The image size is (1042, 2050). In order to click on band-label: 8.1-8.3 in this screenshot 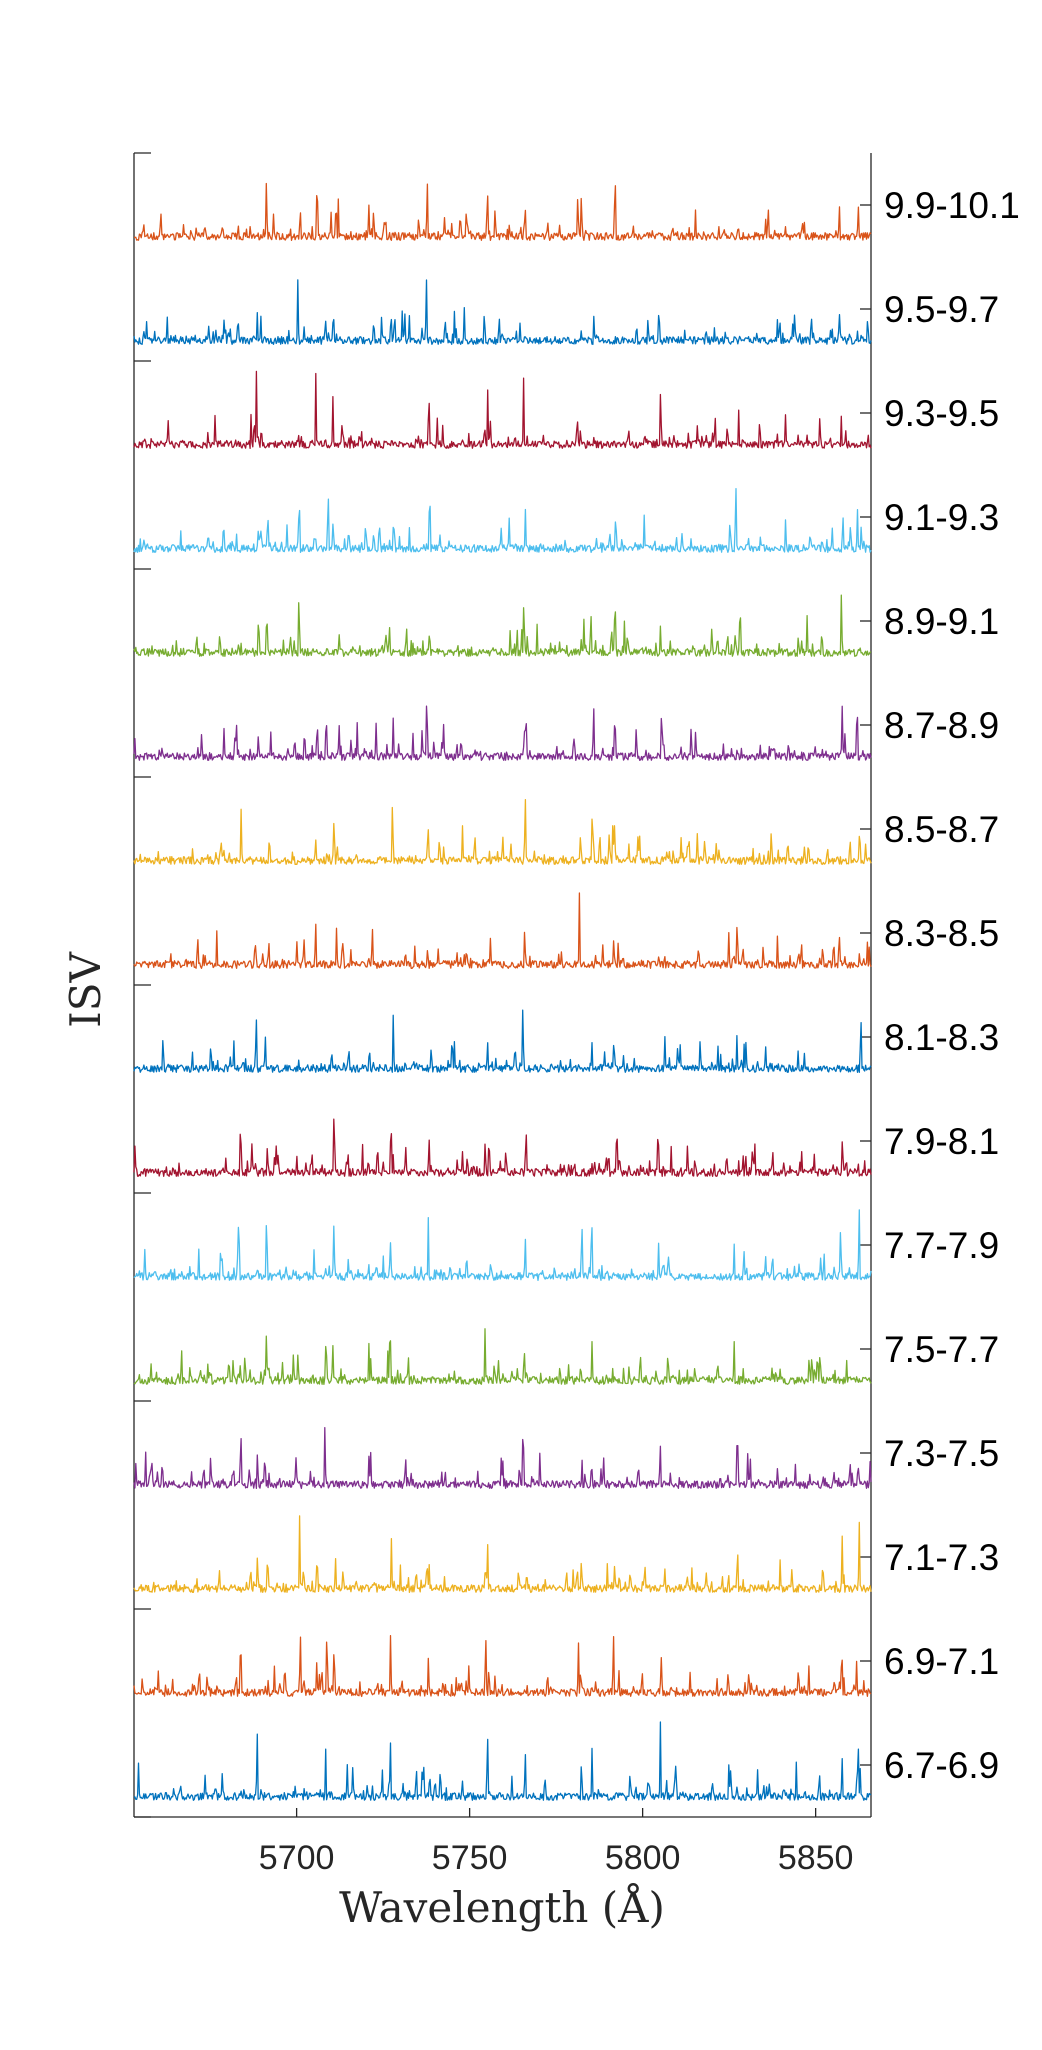, I will do `click(941, 1037)`.